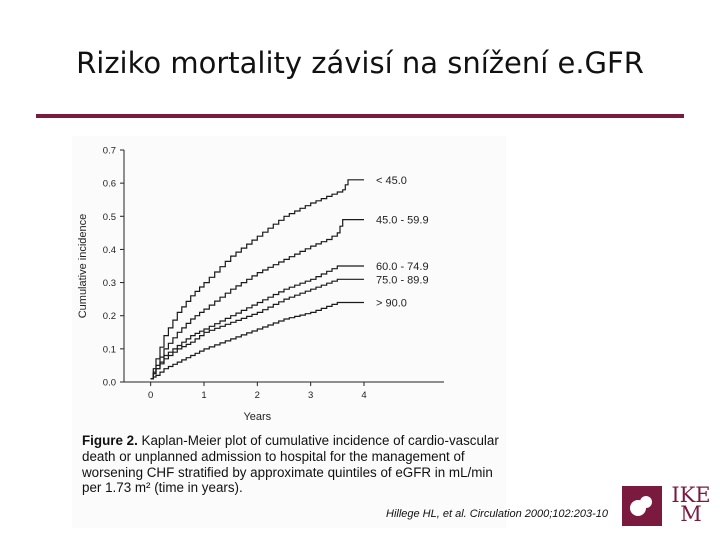 This screenshot has width=720, height=540. What do you see at coordinates (109, 184) in the screenshot?
I see `y-tick-label: 0.6` at bounding box center [109, 184].